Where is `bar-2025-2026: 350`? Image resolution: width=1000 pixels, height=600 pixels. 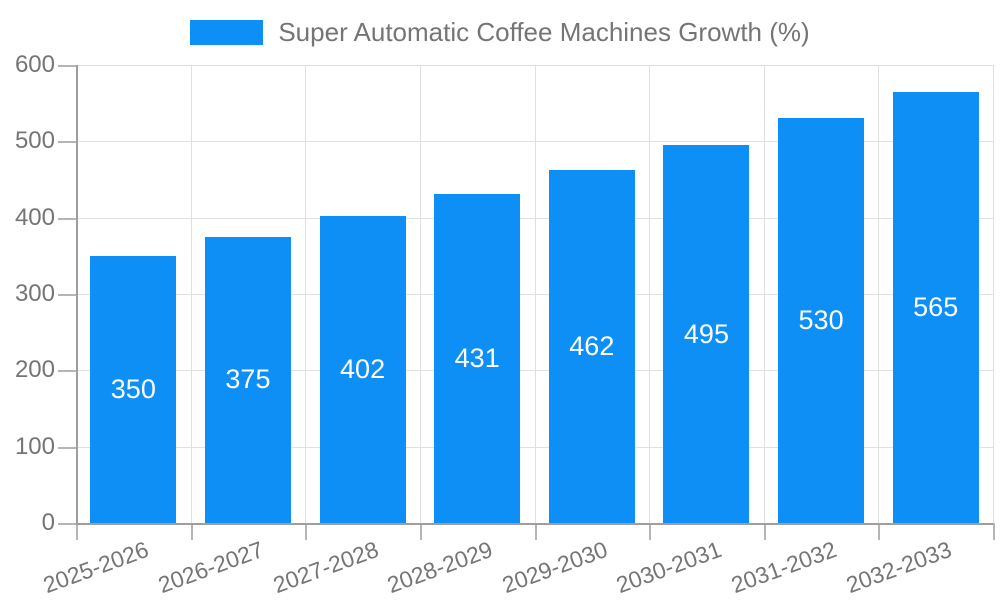 bar-2025-2026: 350 is located at coordinates (133, 389).